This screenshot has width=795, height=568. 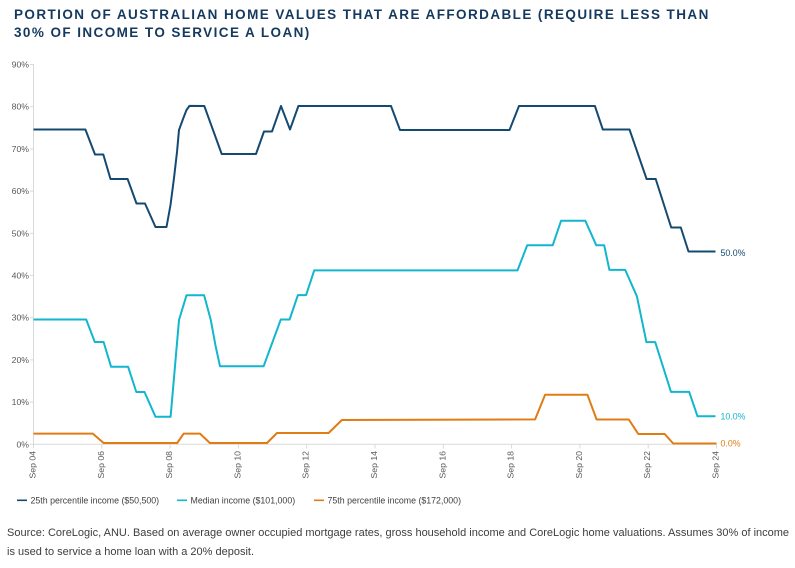 What do you see at coordinates (237, 465) in the screenshot?
I see `svg-text: Sep 10` at bounding box center [237, 465].